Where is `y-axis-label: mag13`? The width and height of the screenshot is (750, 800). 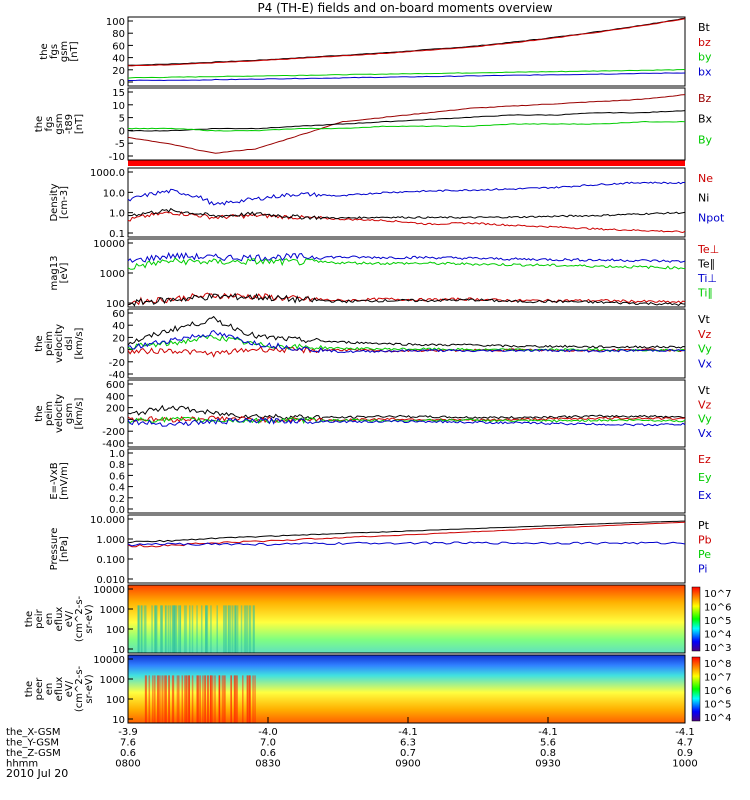
y-axis-label: mag13 is located at coordinates (54, 273).